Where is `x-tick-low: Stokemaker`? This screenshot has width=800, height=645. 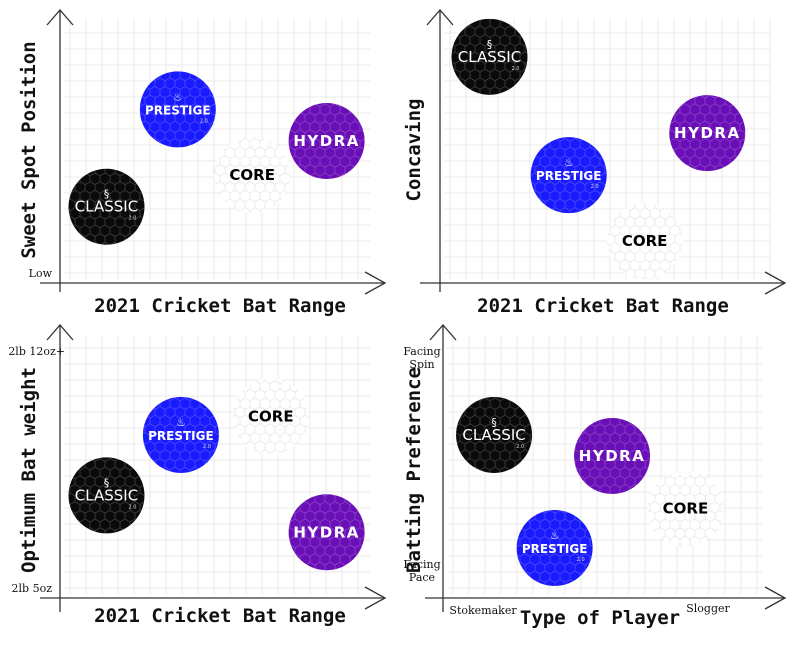 x-tick-low: Stokemaker is located at coordinates (483, 610).